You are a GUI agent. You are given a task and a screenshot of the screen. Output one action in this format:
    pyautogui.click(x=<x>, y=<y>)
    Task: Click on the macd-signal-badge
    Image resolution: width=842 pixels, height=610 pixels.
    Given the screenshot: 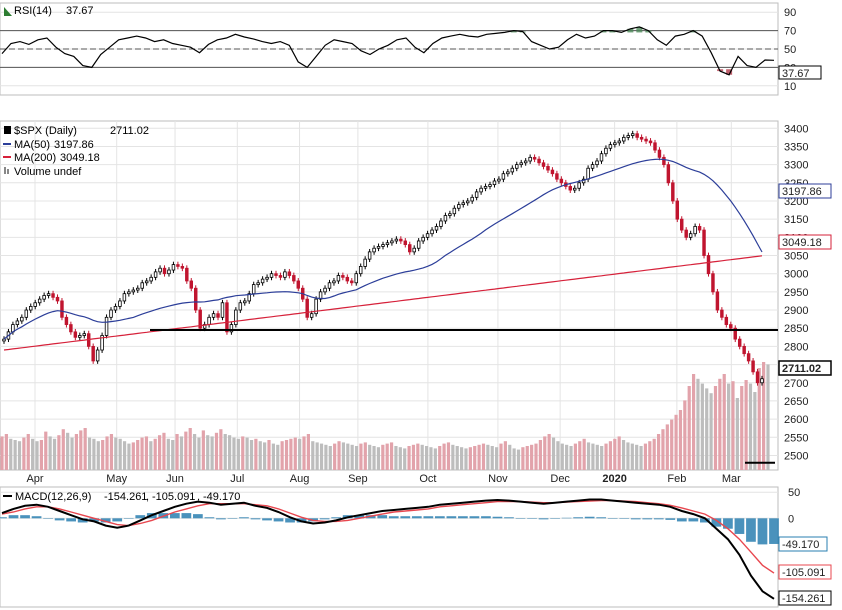 What is the action you would take?
    pyautogui.click(x=805, y=572)
    